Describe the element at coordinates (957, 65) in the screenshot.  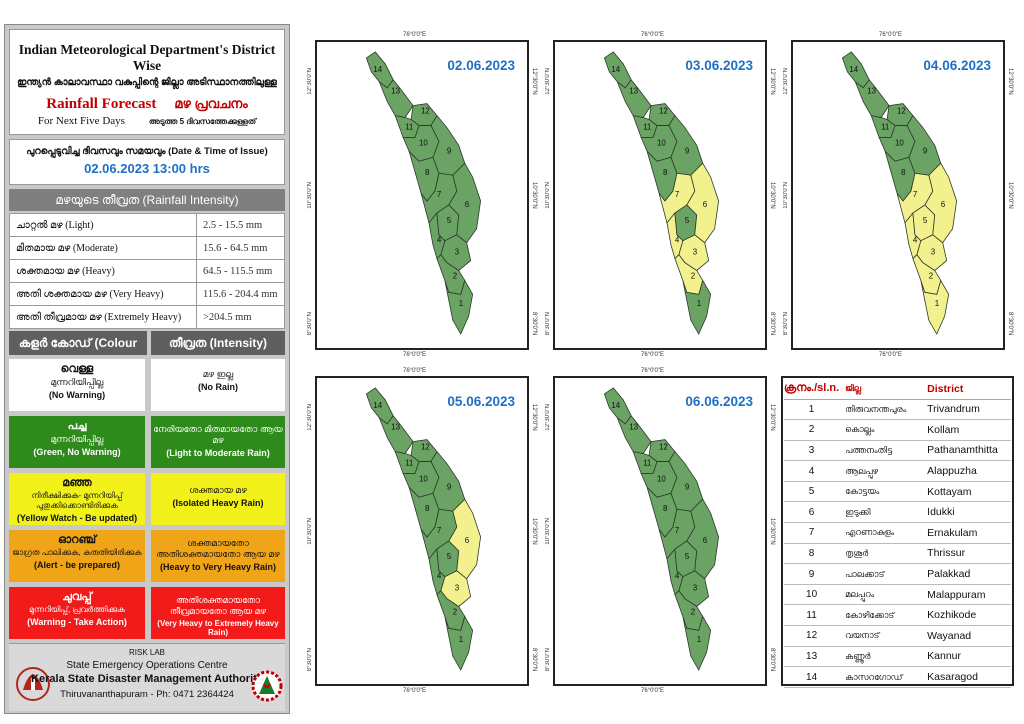
I see `map-date: 04.06.2023` at that location.